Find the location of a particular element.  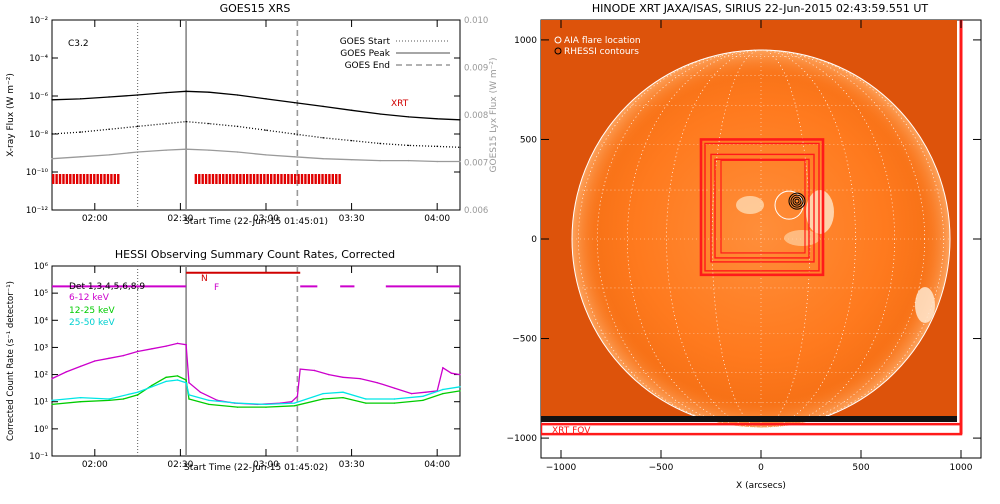

xrt-bottom-band is located at coordinates (749, 419).